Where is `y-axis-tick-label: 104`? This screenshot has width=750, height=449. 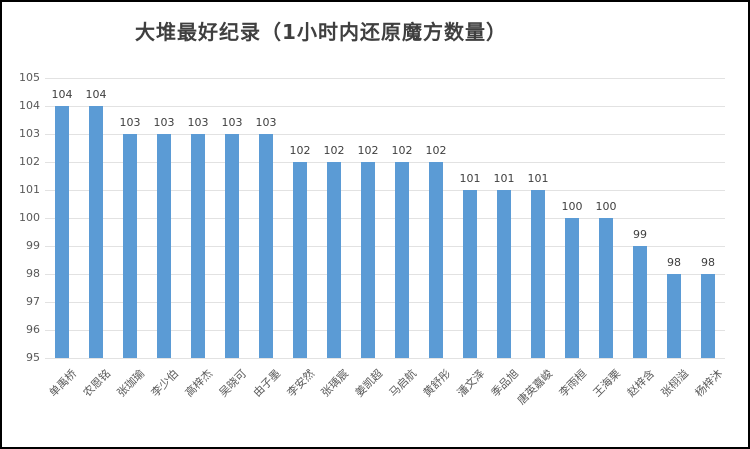 y-axis-tick-label: 104 is located at coordinates (29, 105).